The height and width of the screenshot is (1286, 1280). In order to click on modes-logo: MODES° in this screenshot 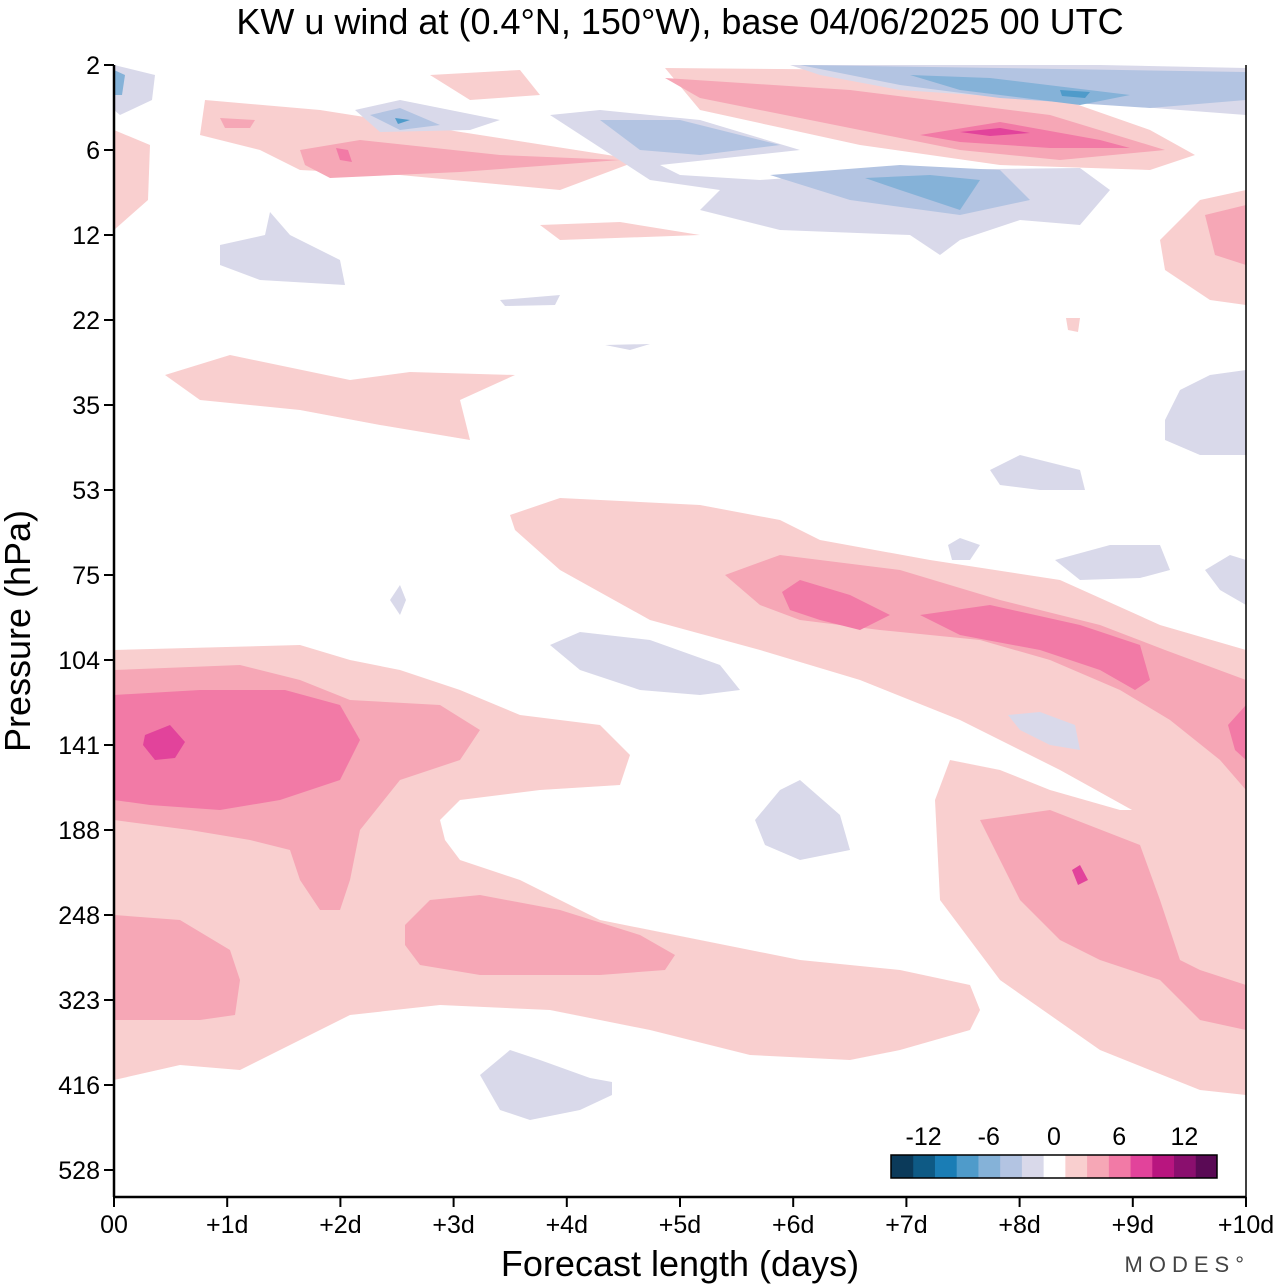, I will do `click(1187, 1264)`.